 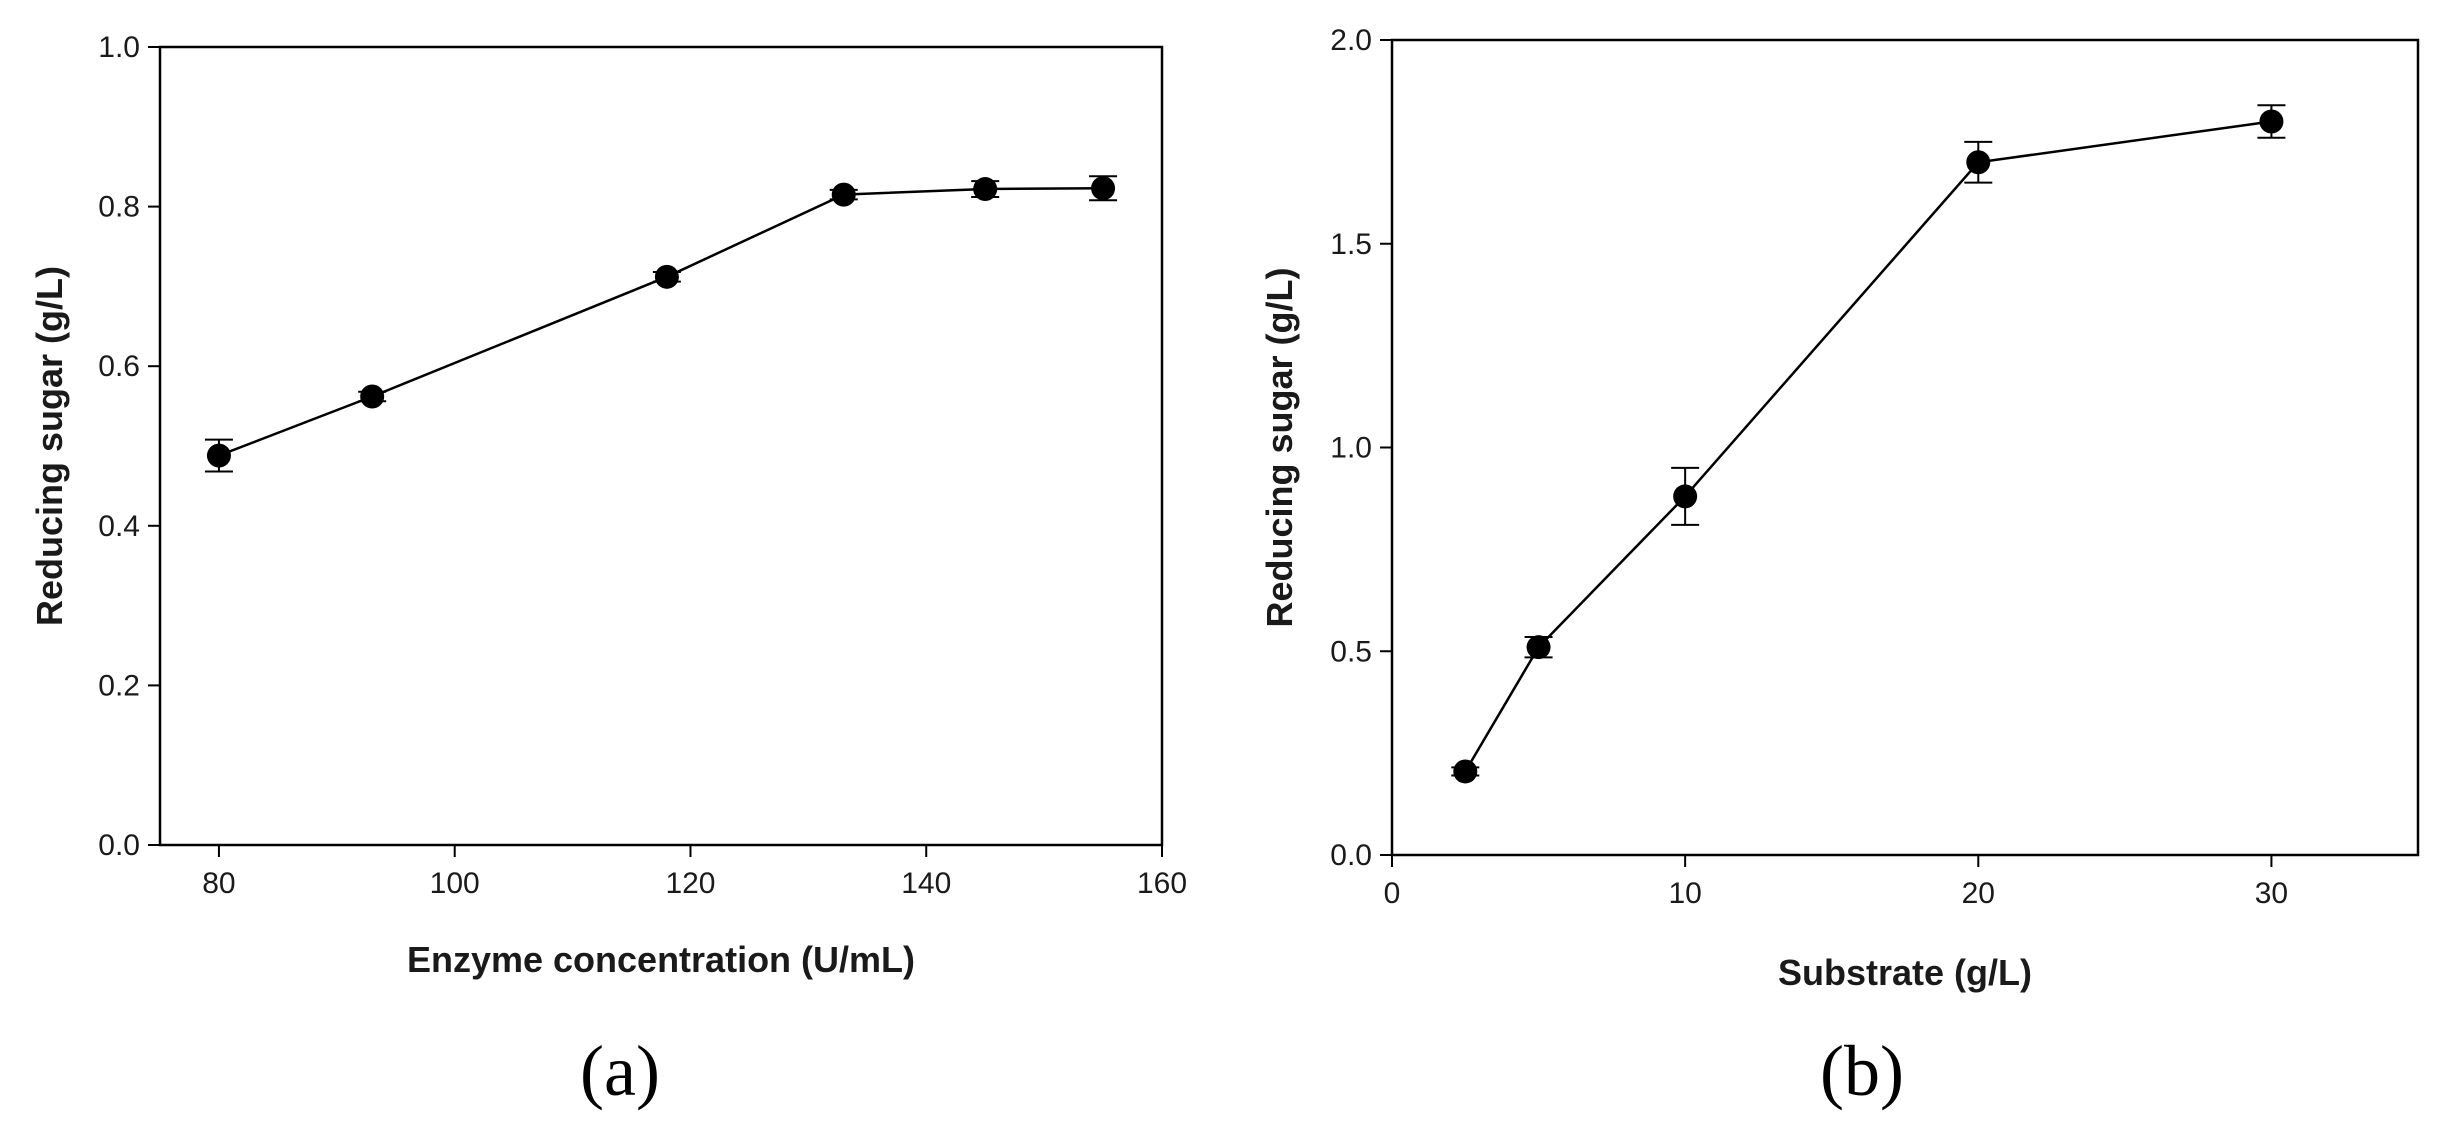 What do you see at coordinates (119, 207) in the screenshot?
I see `y-tick-label: 0.8` at bounding box center [119, 207].